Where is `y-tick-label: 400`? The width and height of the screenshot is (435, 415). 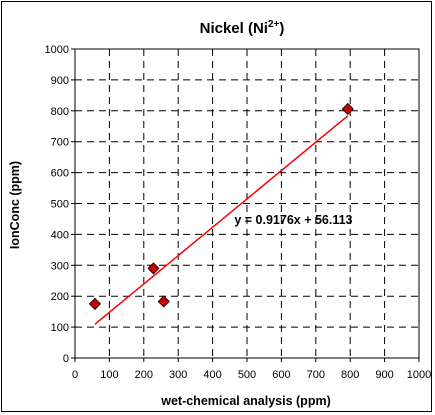
y-tick-label: 400 is located at coordinates (60, 235).